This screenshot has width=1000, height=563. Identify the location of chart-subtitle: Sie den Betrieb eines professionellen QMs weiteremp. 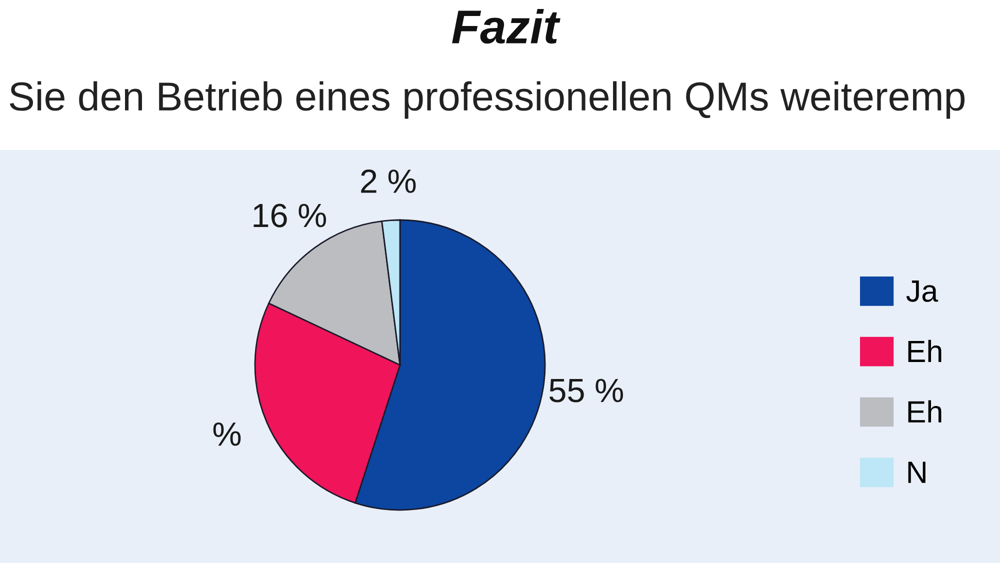
(487, 100).